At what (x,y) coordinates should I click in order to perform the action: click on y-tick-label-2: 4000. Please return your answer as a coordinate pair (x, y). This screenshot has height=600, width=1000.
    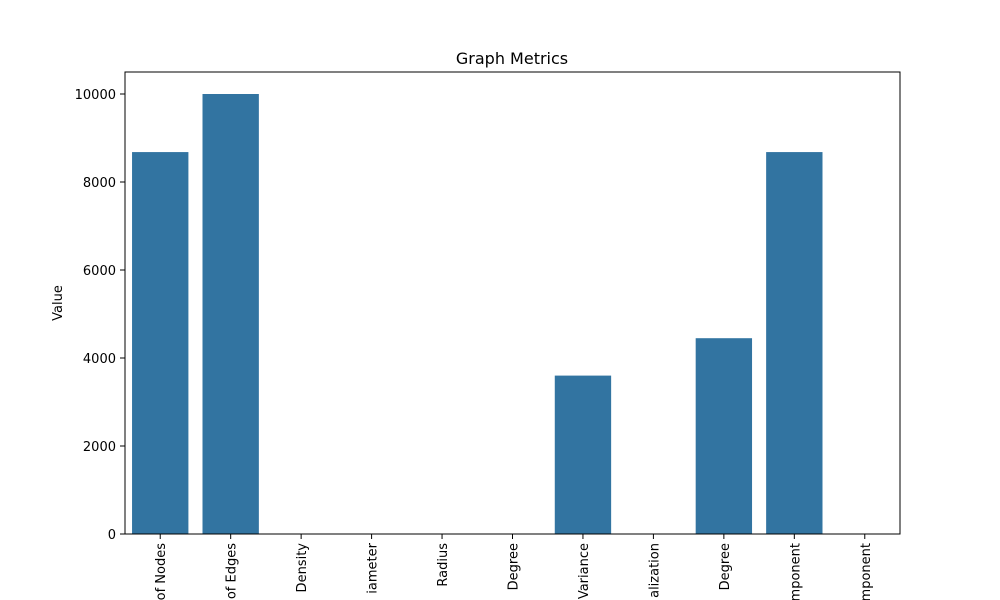
    Looking at the image, I should click on (99, 359).